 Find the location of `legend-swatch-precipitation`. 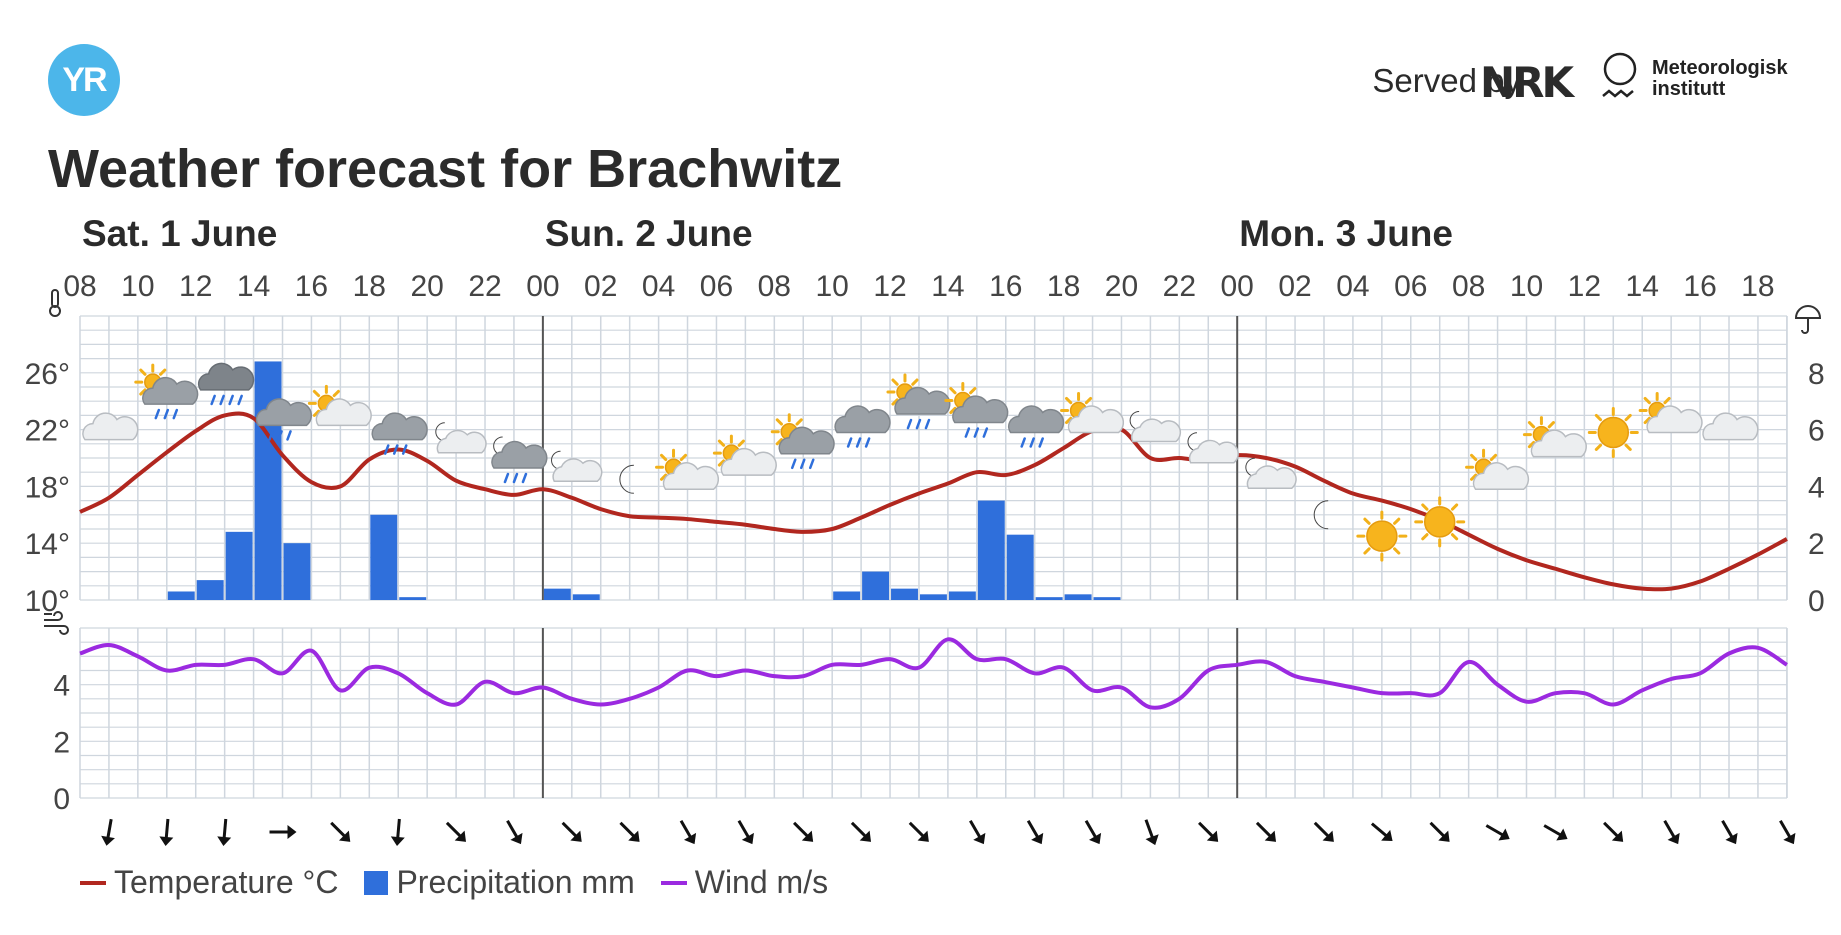

legend-swatch-precipitation is located at coordinates (376, 882).